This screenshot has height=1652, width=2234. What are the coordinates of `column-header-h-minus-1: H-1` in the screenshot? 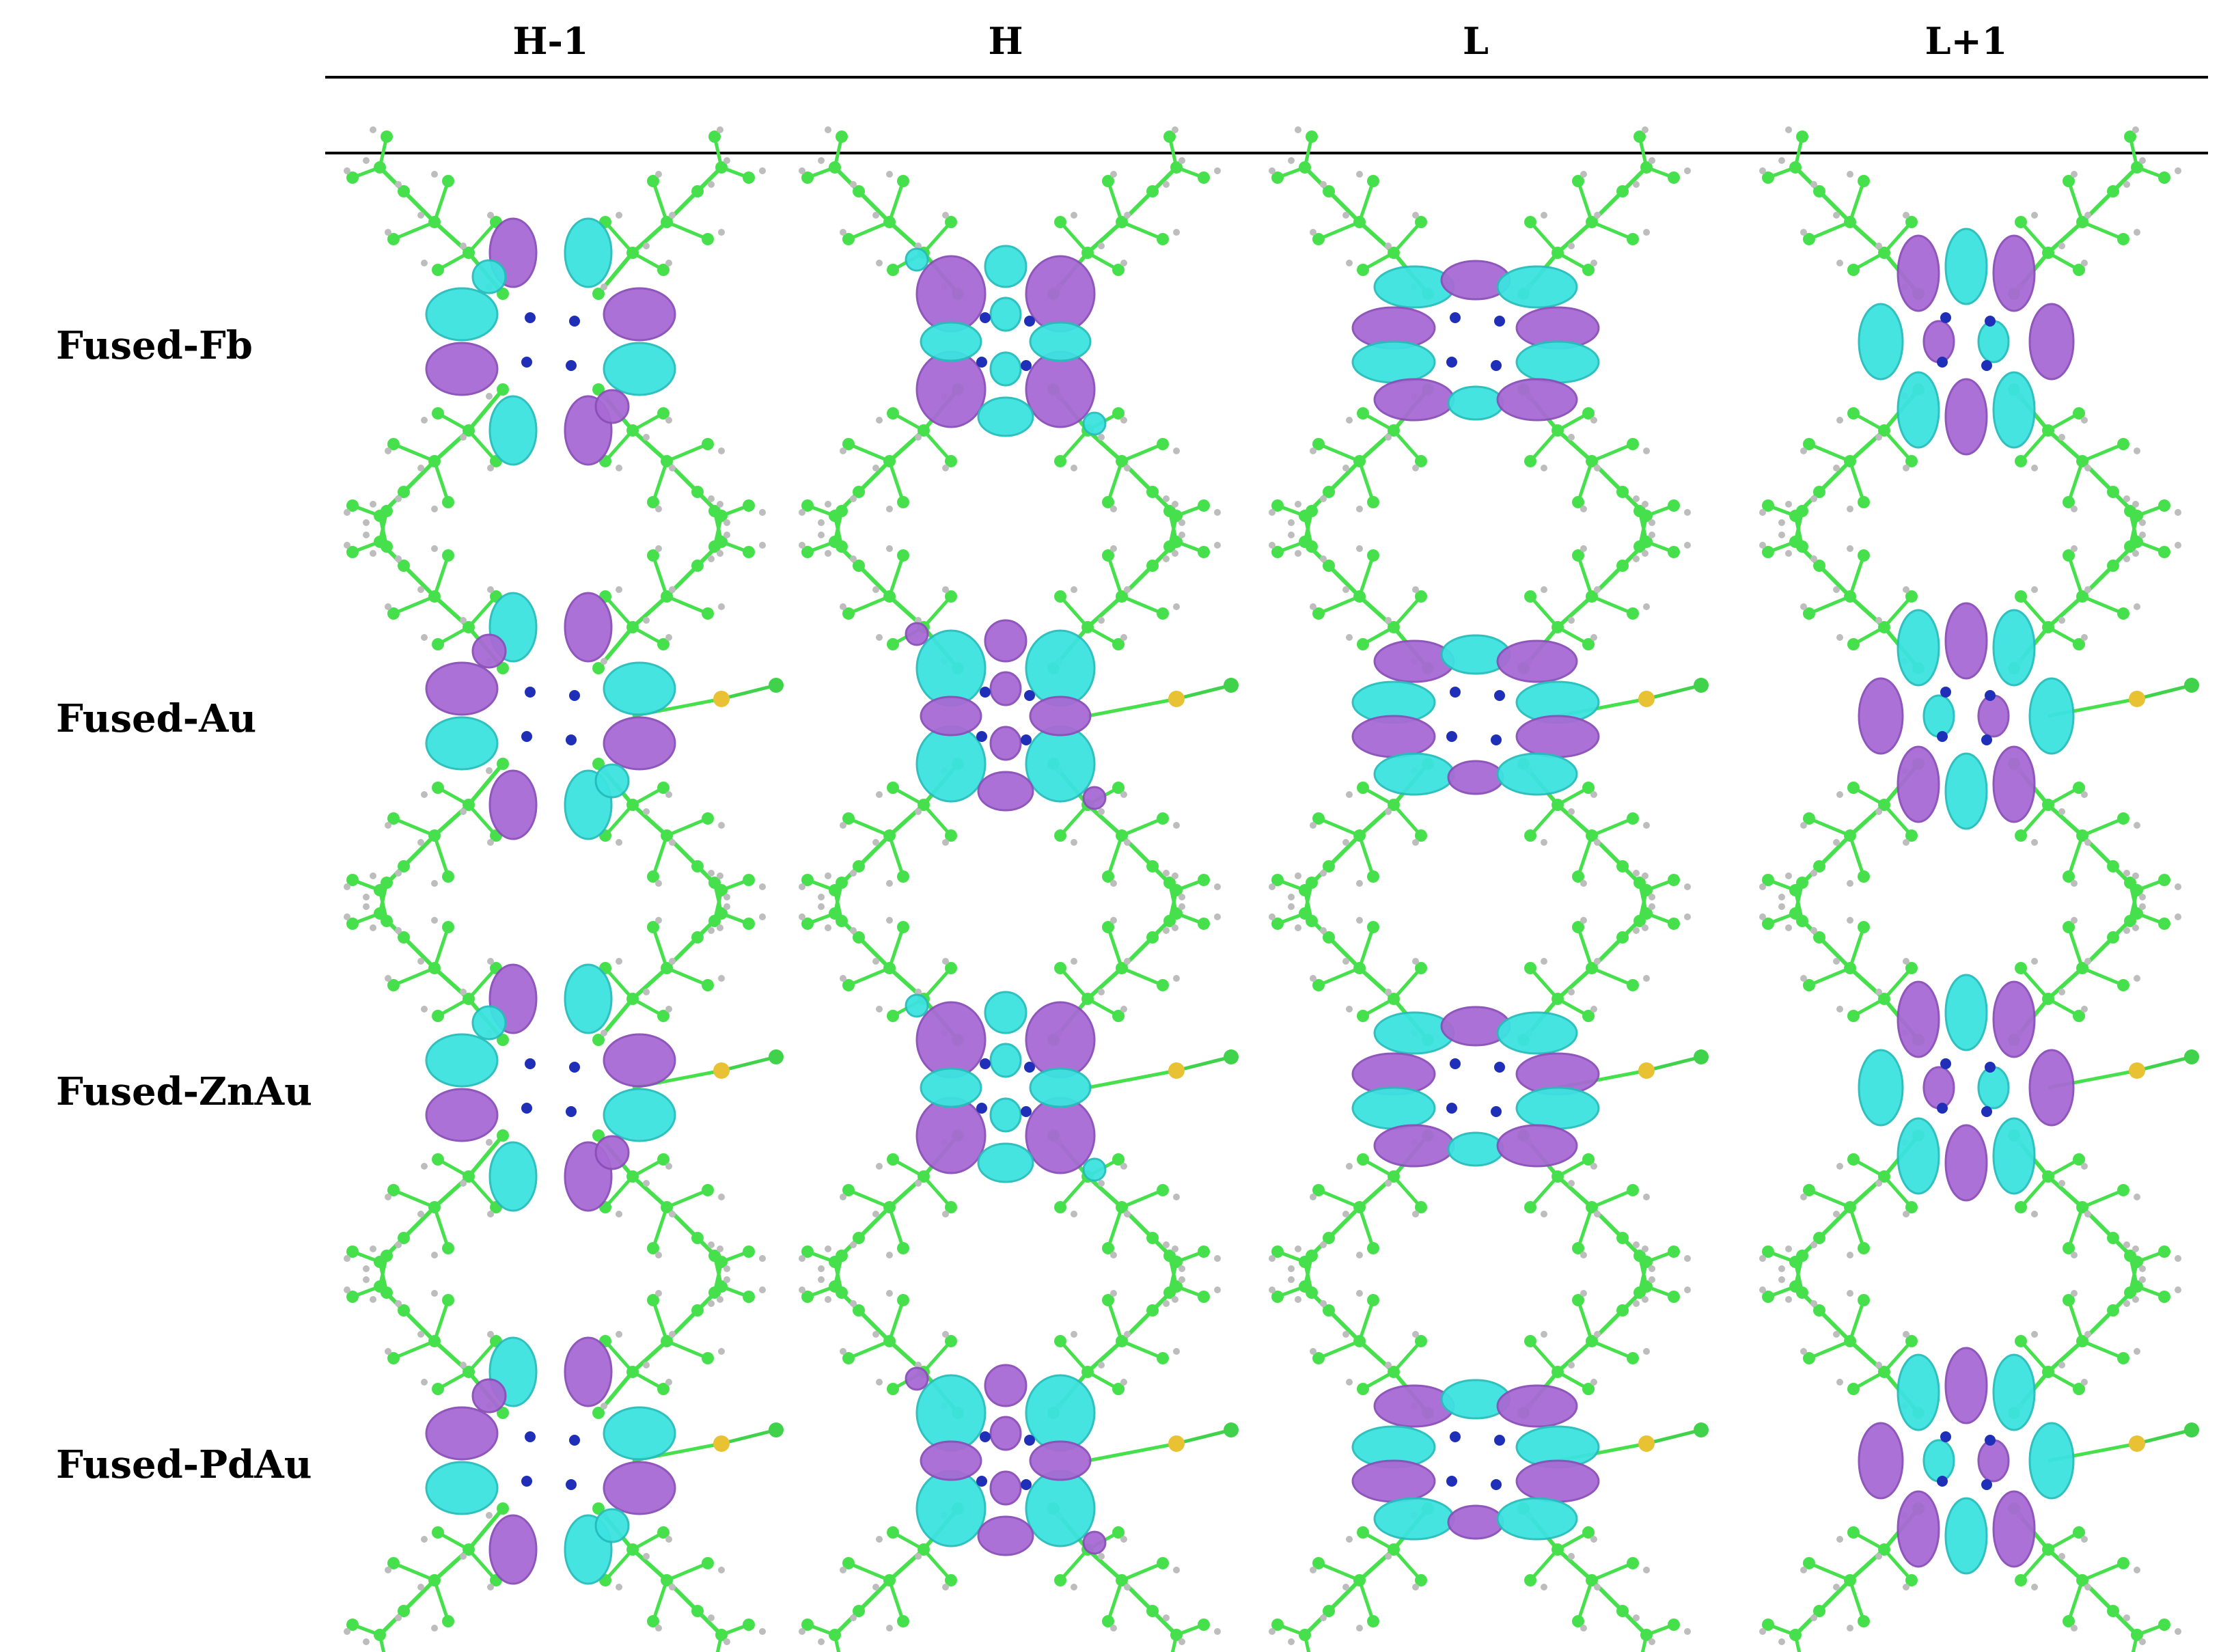 It's located at (550, 41).